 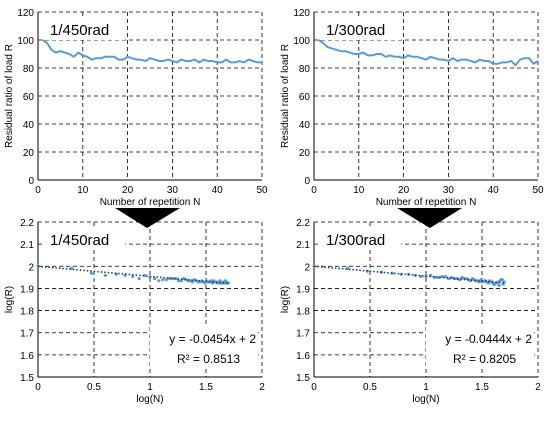 I want to click on trend-equation: y = -0.0444x + 2, so click(x=488, y=339).